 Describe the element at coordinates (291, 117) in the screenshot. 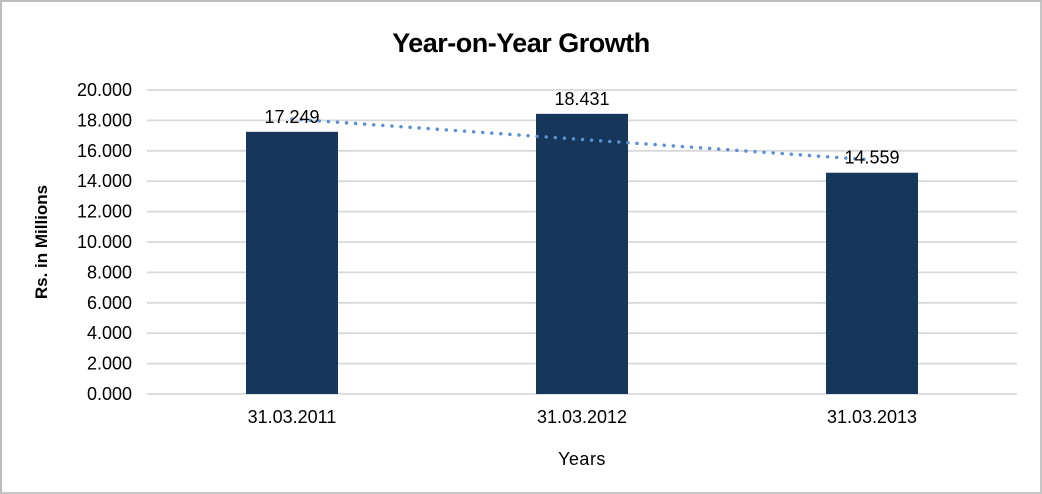

I see `bar-data-label: 17.249` at that location.